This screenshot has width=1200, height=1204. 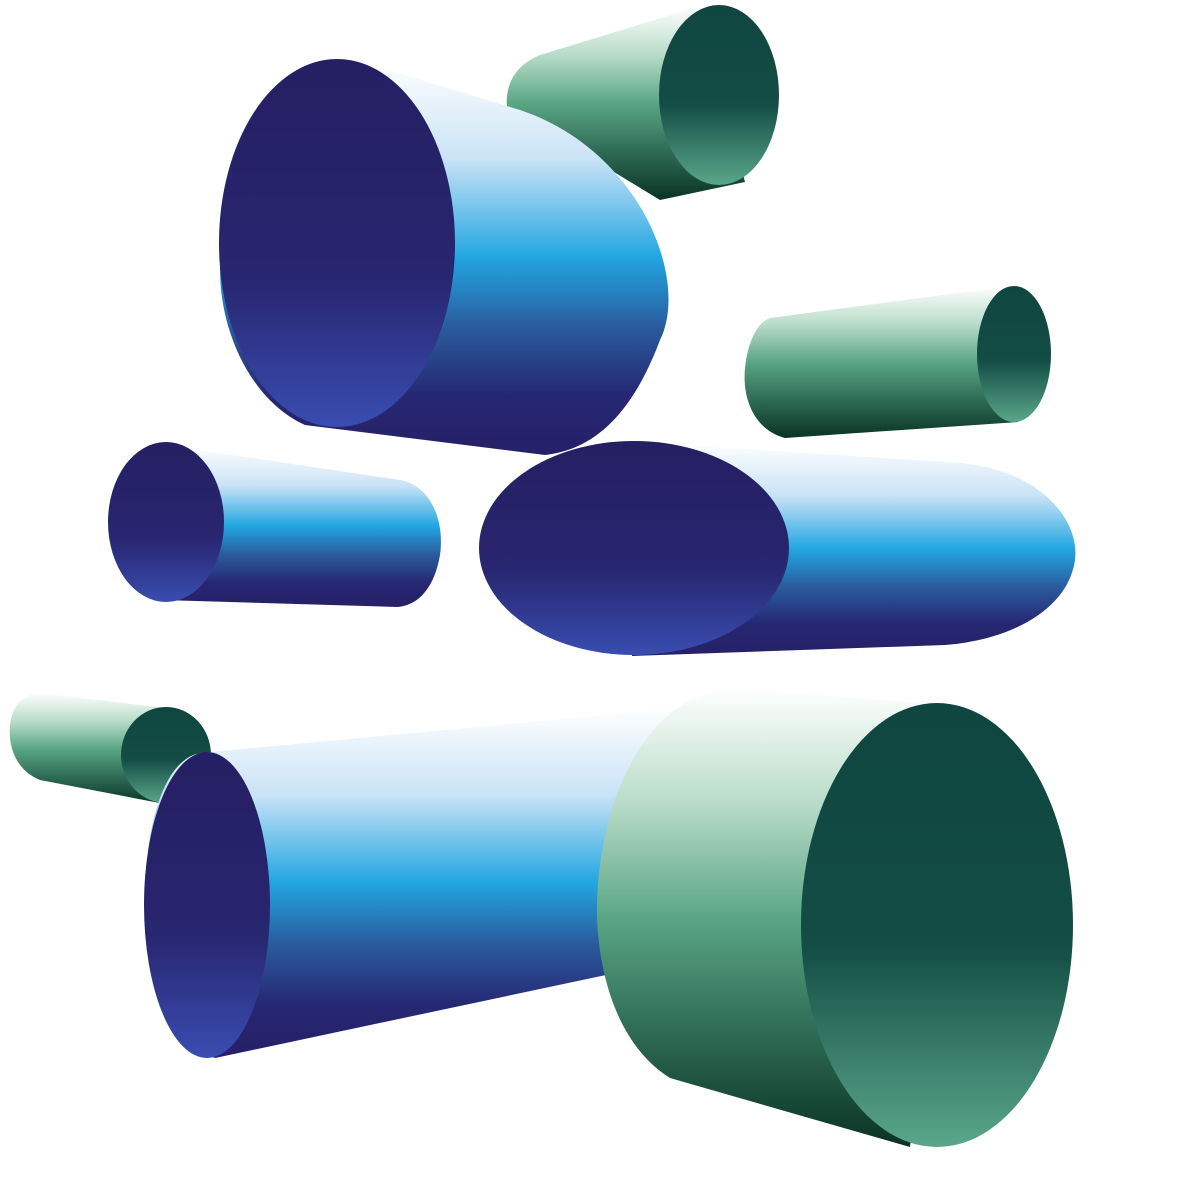 What do you see at coordinates (777, 548) in the screenshot?
I see `cylinder-center-wide` at bounding box center [777, 548].